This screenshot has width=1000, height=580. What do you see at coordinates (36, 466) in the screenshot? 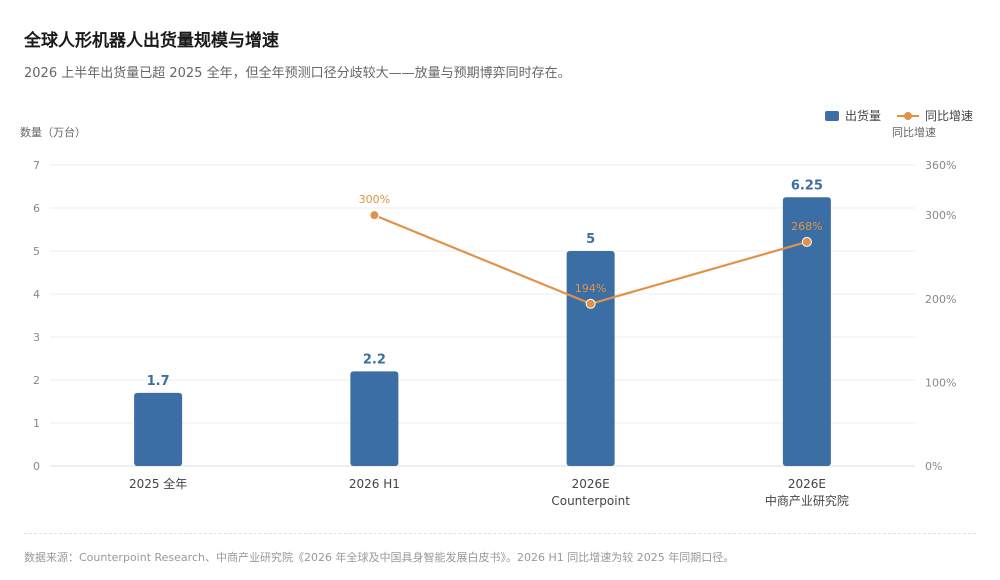
I see `y-tick-label: 0` at bounding box center [36, 466].